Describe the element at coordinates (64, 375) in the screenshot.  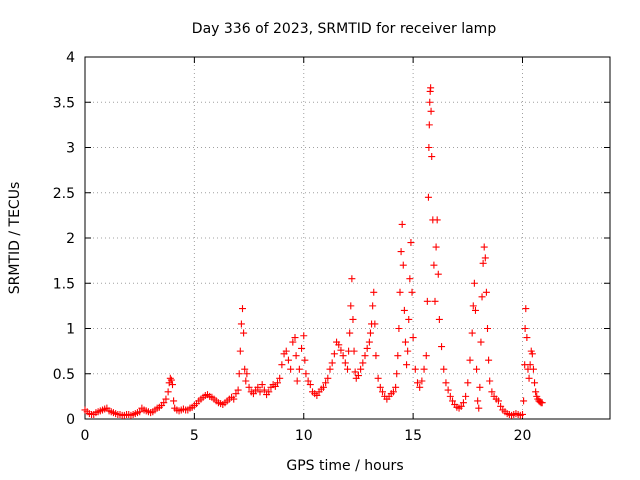
I see `y-tick-label: 0.5` at that location.